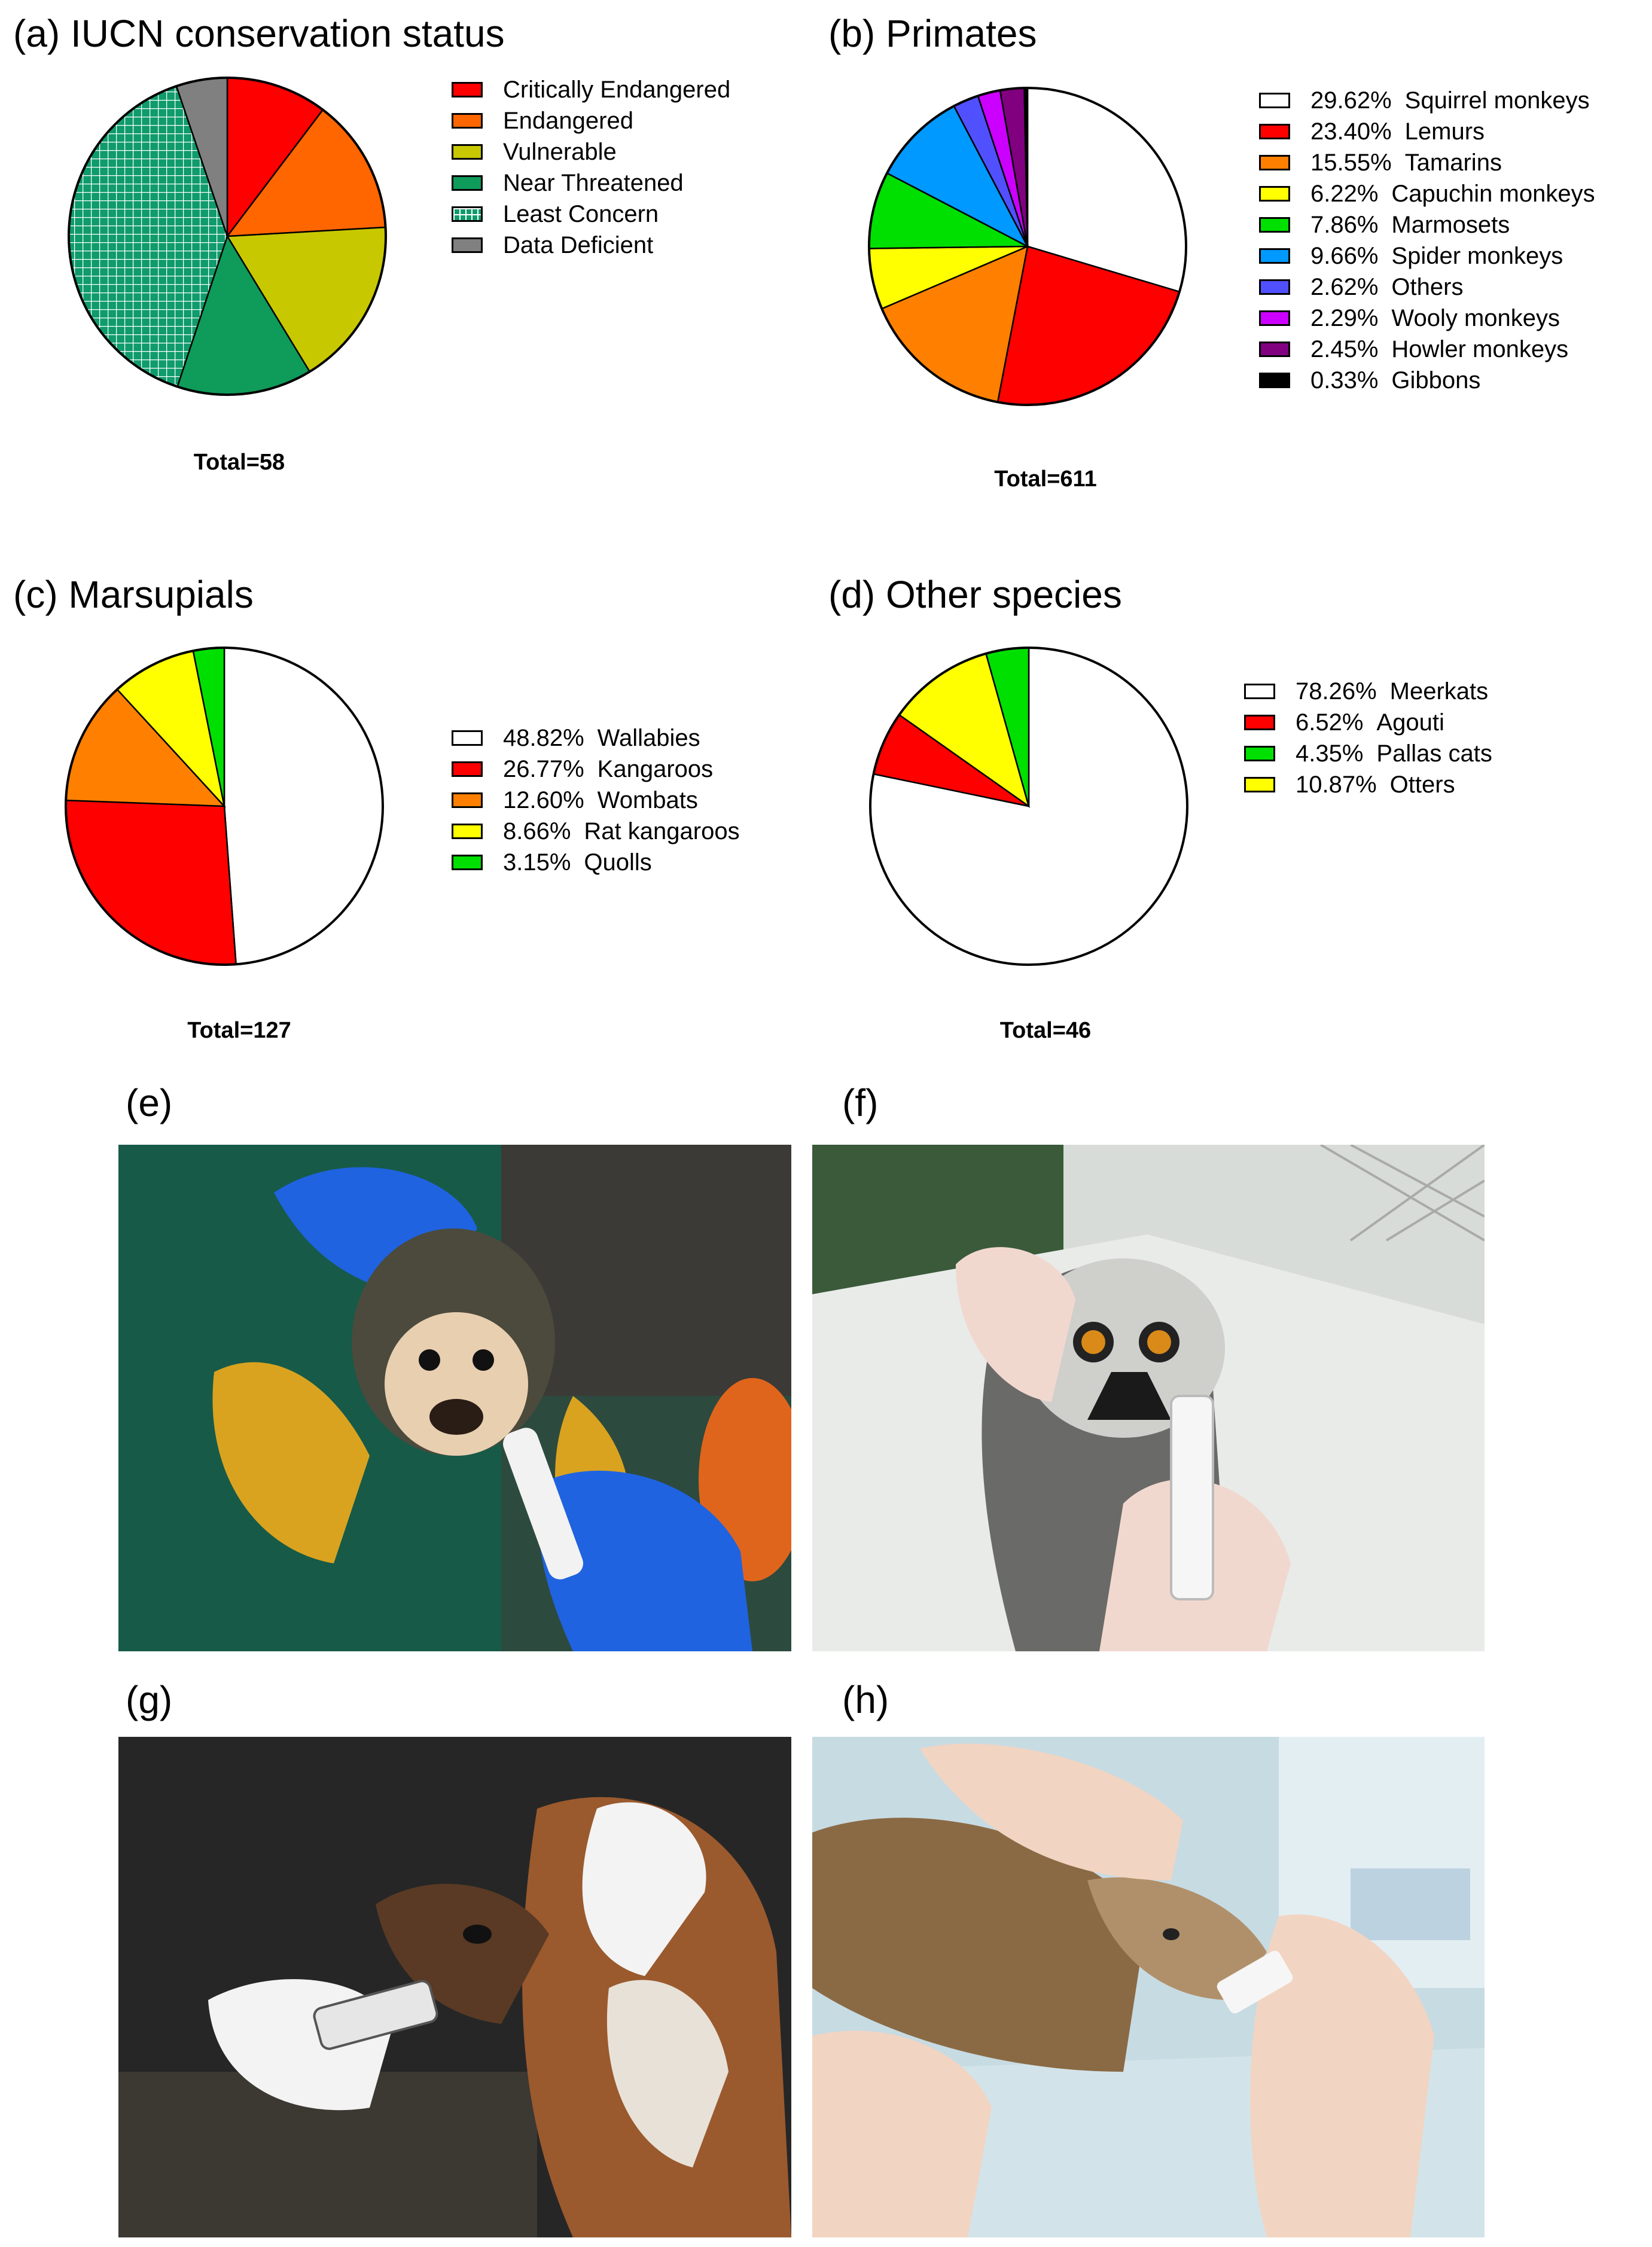 Image resolution: width=1652 pixels, height=2247 pixels. I want to click on pie-chart-c, so click(224, 806).